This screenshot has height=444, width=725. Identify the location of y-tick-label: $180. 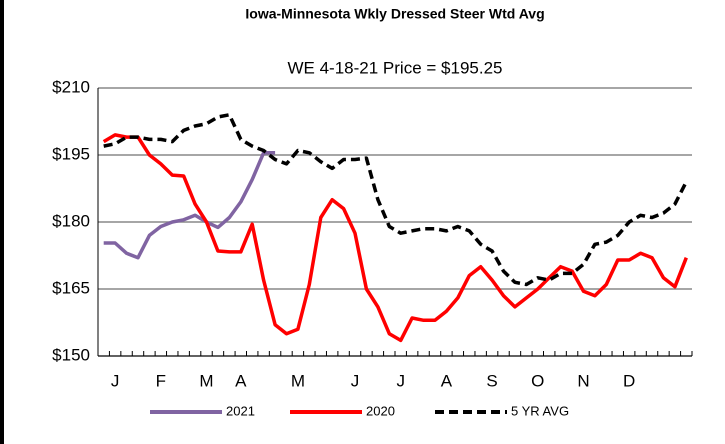
(71, 220).